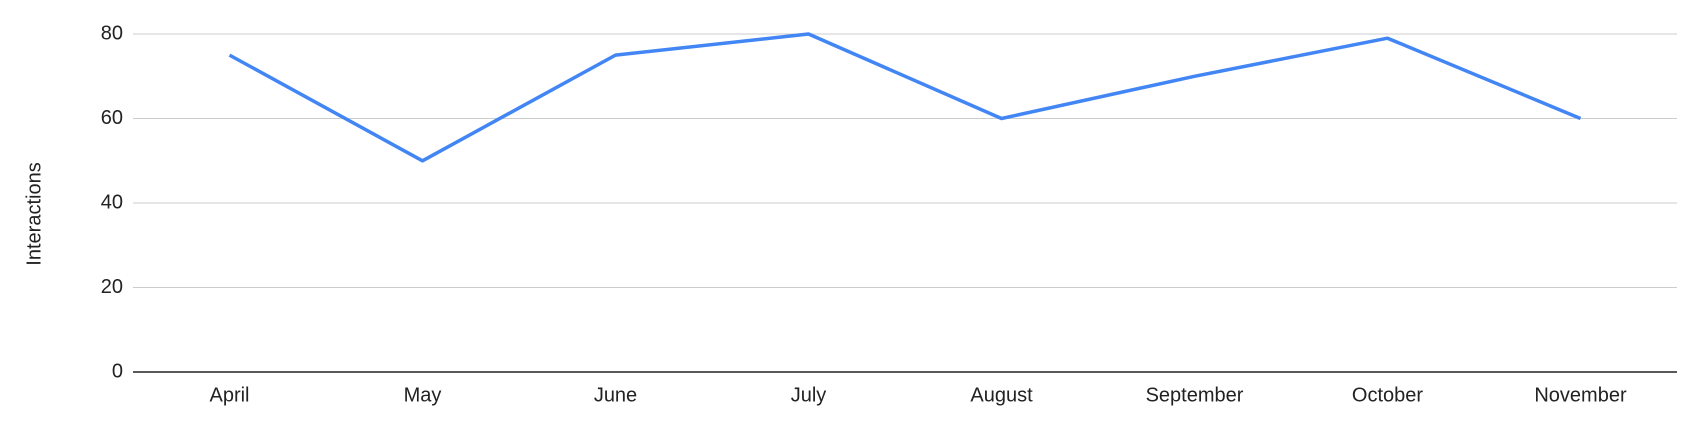  Describe the element at coordinates (1195, 395) in the screenshot. I see `x-tick-label: September` at that location.